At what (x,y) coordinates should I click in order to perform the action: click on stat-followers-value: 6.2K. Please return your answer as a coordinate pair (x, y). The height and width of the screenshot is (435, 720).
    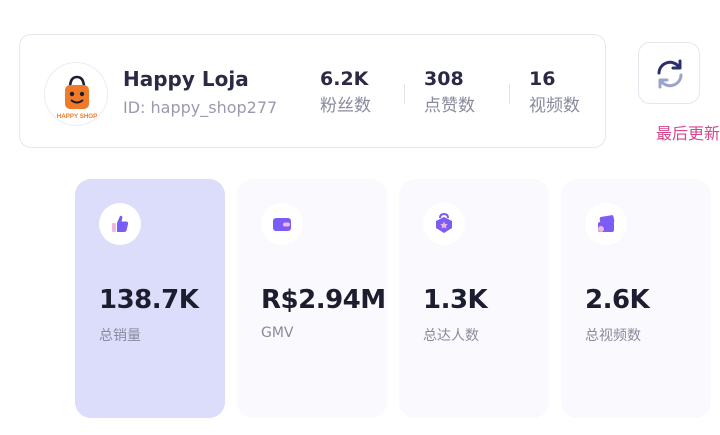
    Looking at the image, I should click on (344, 79).